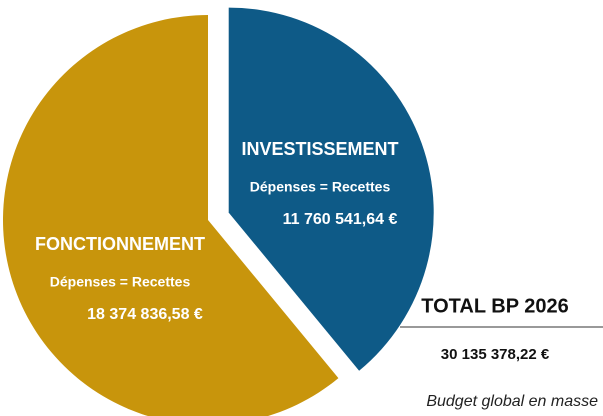  I want to click on total-value: 30 135 378,22 €, so click(495, 354).